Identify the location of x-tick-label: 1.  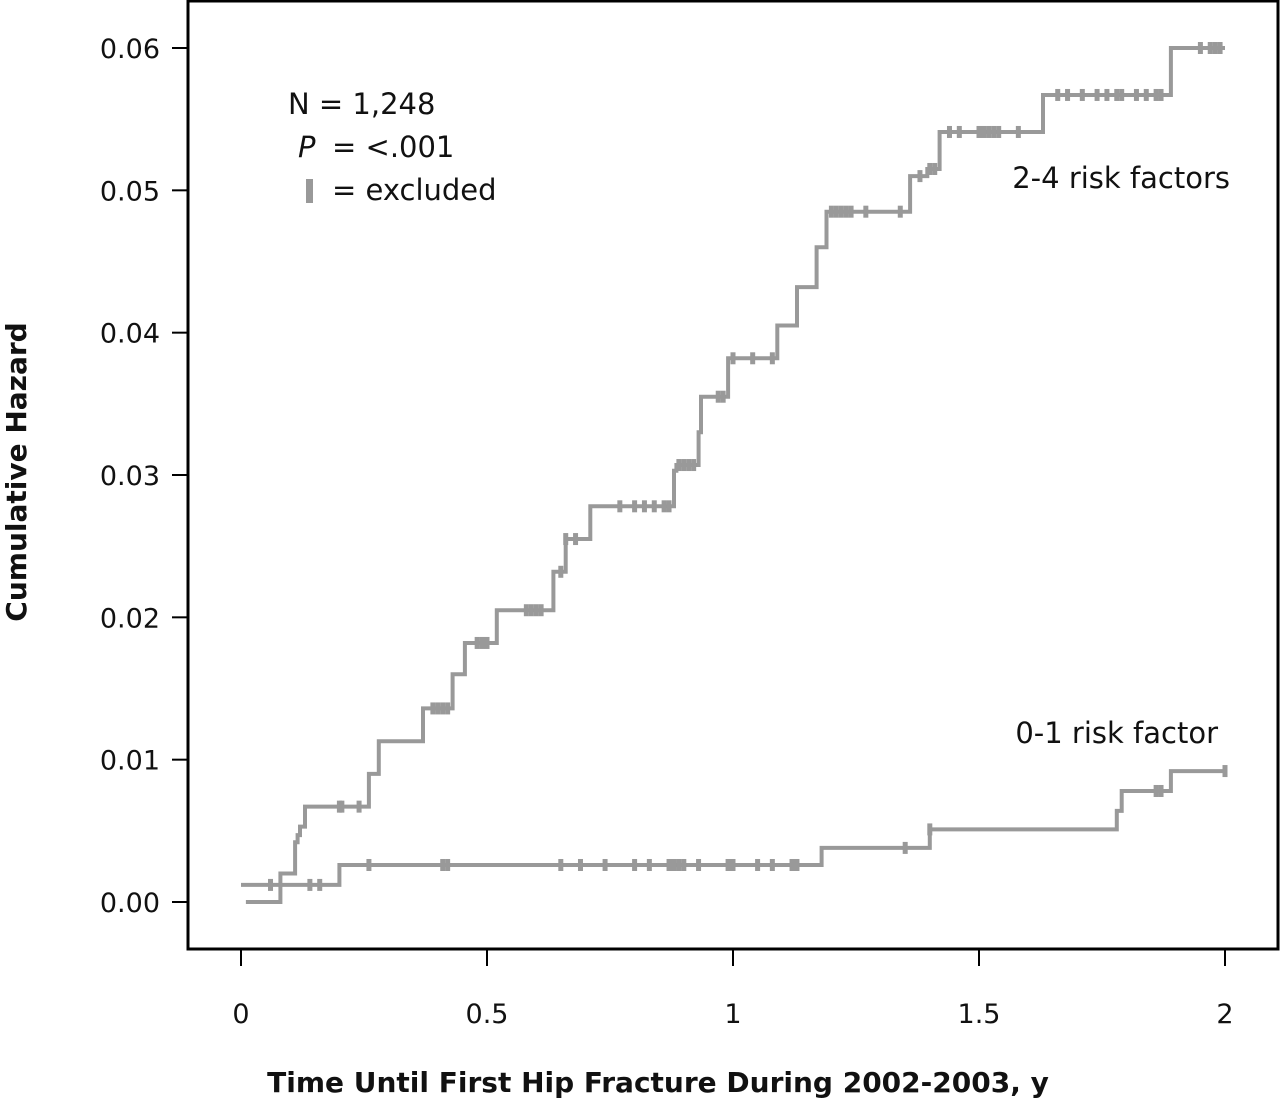
(732, 1014).